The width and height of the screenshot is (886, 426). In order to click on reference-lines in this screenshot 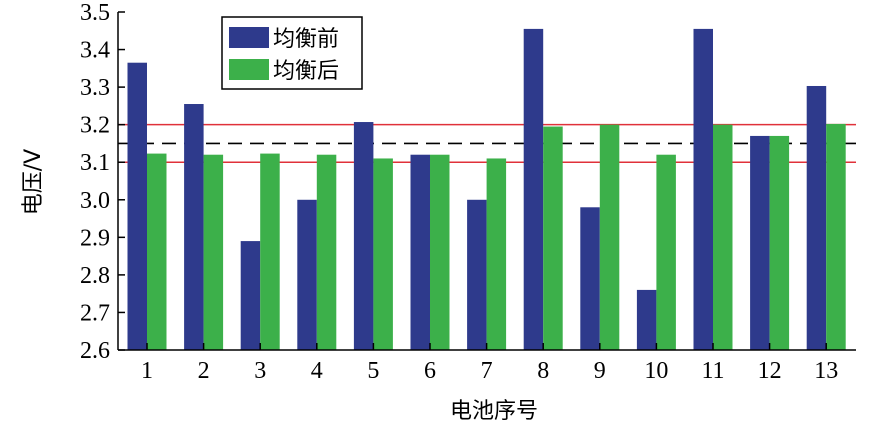, I will do `click(487, 143)`.